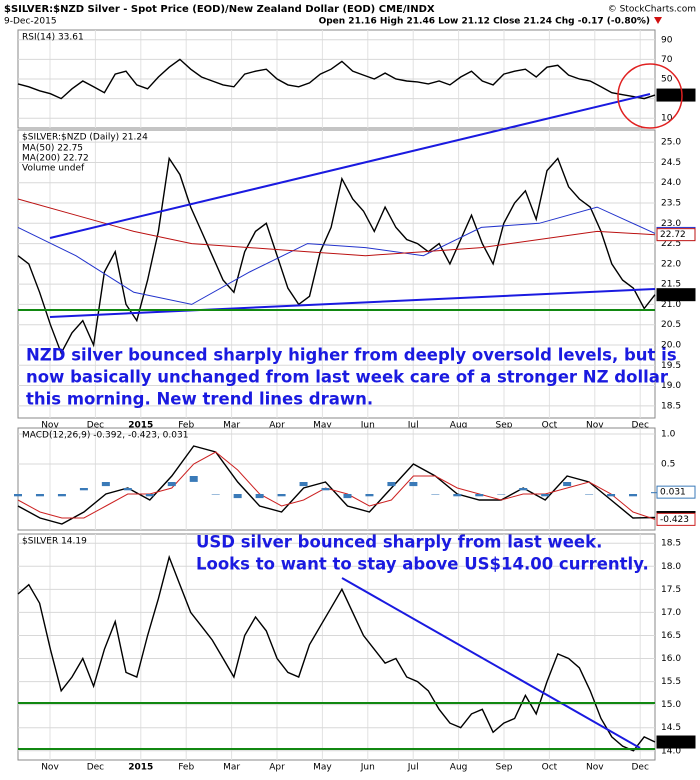  I want to click on y-tick-label: 15.5, so click(671, 682).